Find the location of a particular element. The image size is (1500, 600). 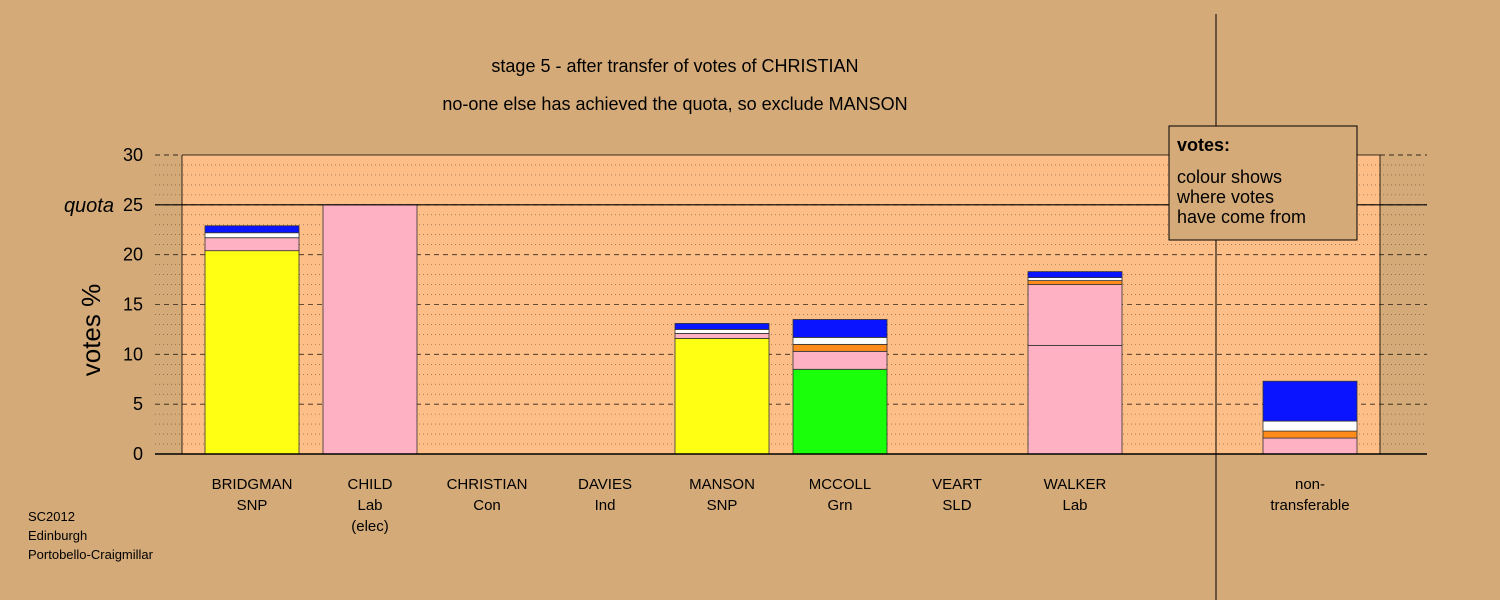

quota-label: quota is located at coordinates (89, 206).